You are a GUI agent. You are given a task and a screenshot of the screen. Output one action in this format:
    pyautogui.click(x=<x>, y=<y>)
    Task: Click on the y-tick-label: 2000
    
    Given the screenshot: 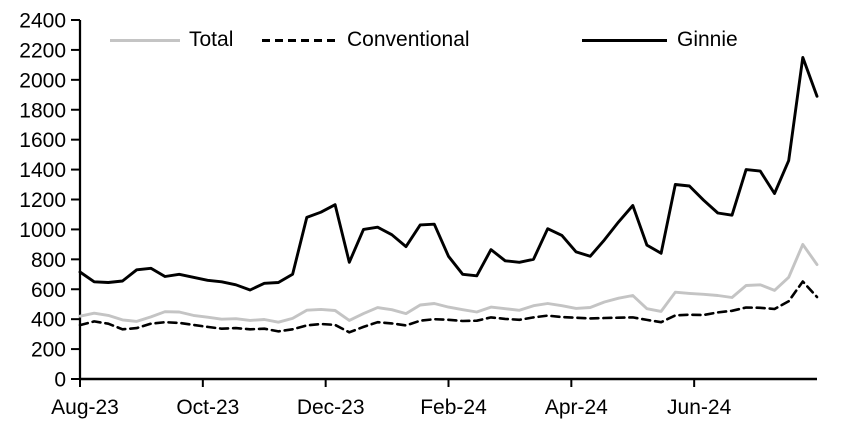 What is the action you would take?
    pyautogui.click(x=42, y=80)
    